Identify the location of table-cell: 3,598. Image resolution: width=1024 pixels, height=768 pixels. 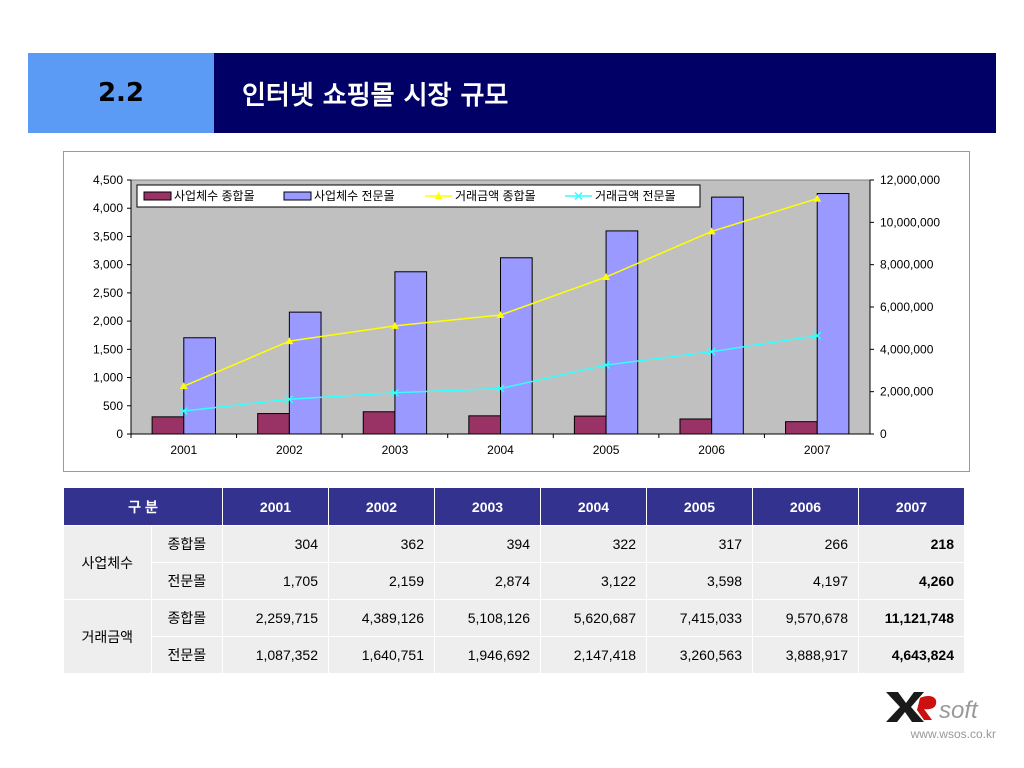
(699, 581).